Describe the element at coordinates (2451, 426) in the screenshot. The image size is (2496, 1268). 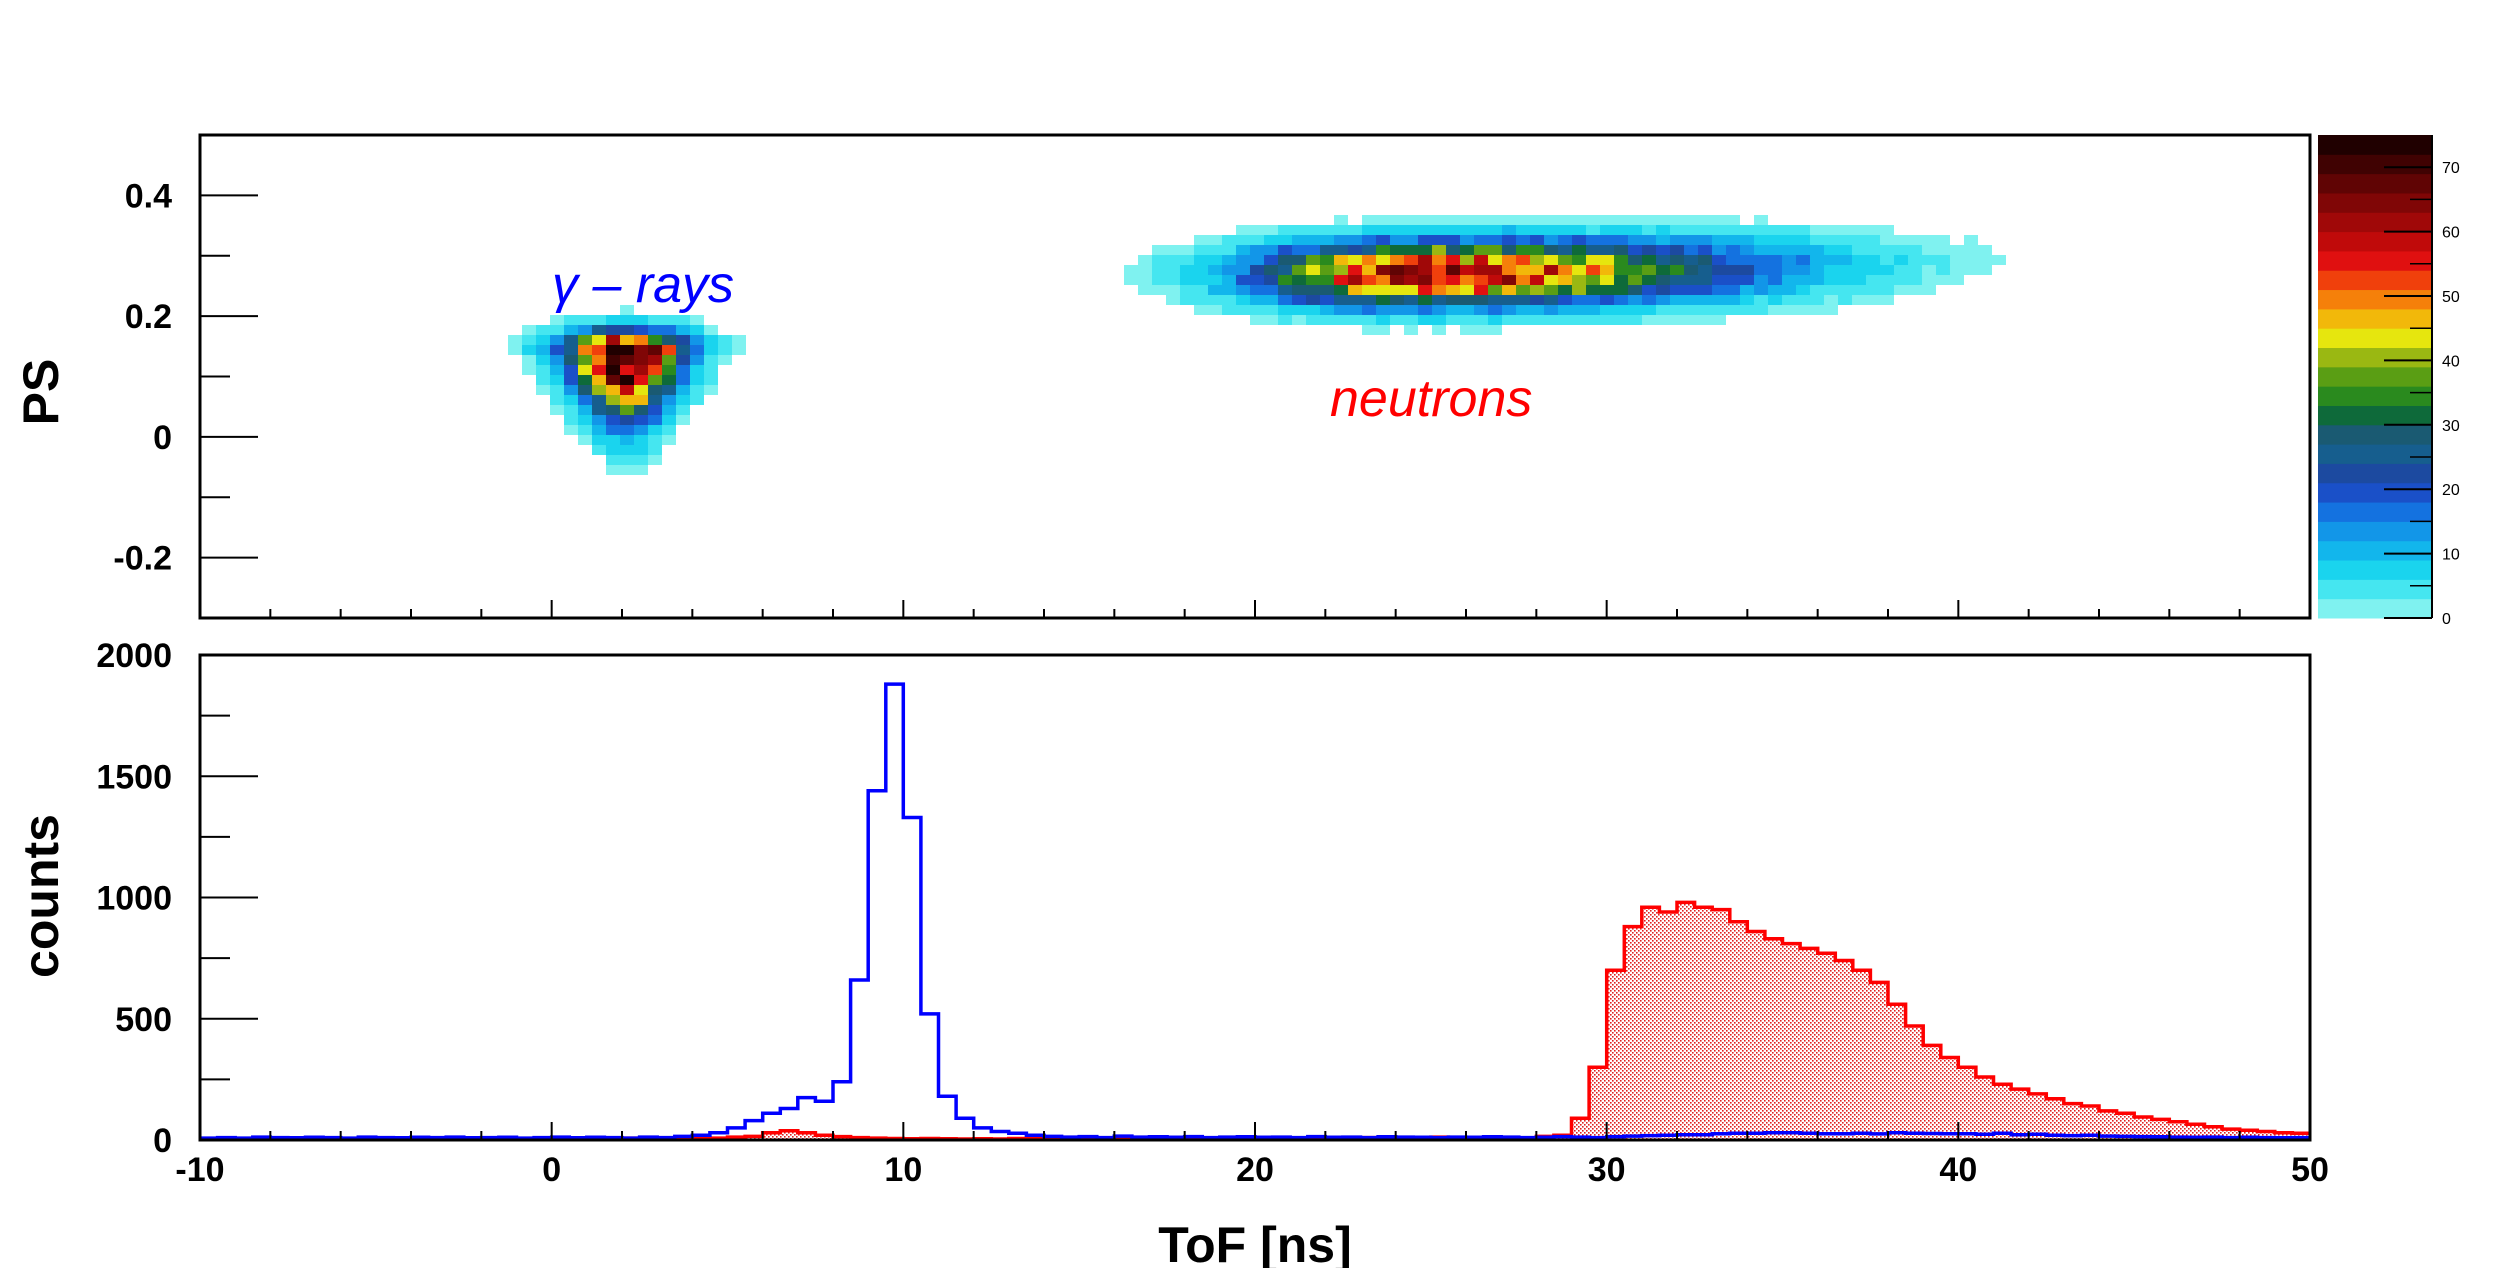
I see `color-scale-tick-label: 30` at that location.